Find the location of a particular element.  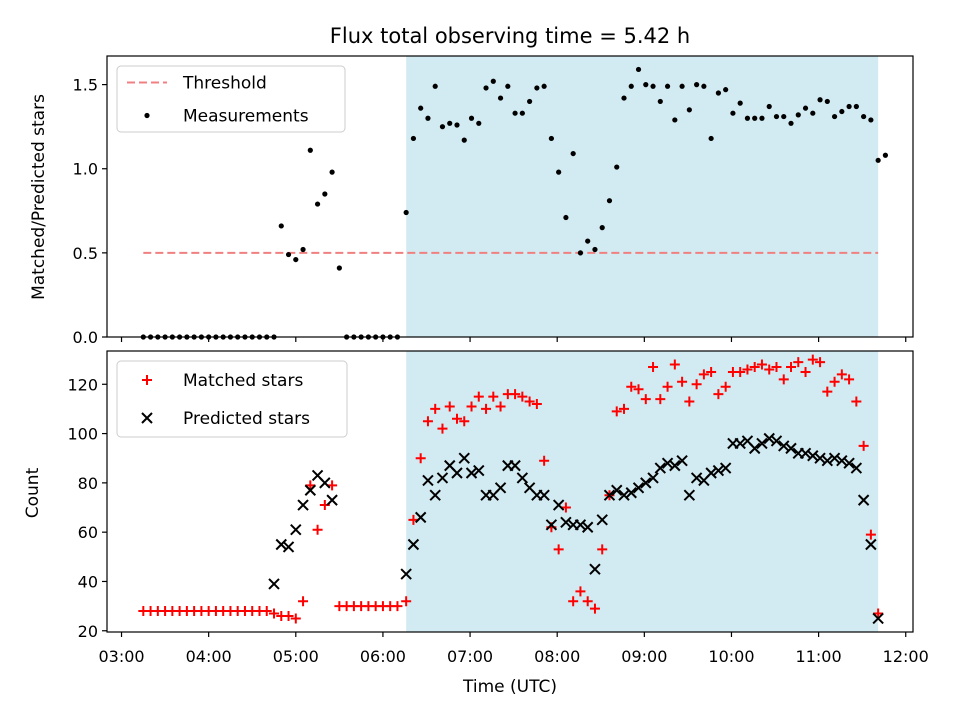

x-axis-label: Time (UTC) is located at coordinates (509, 687).